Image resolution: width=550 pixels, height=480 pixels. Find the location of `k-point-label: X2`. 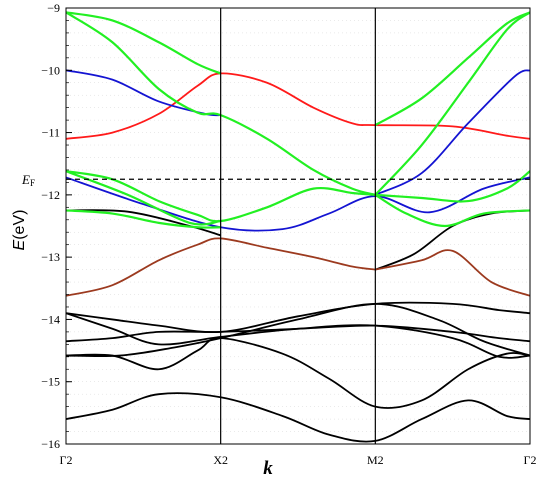

k-point-label: X2 is located at coordinates (220, 460).